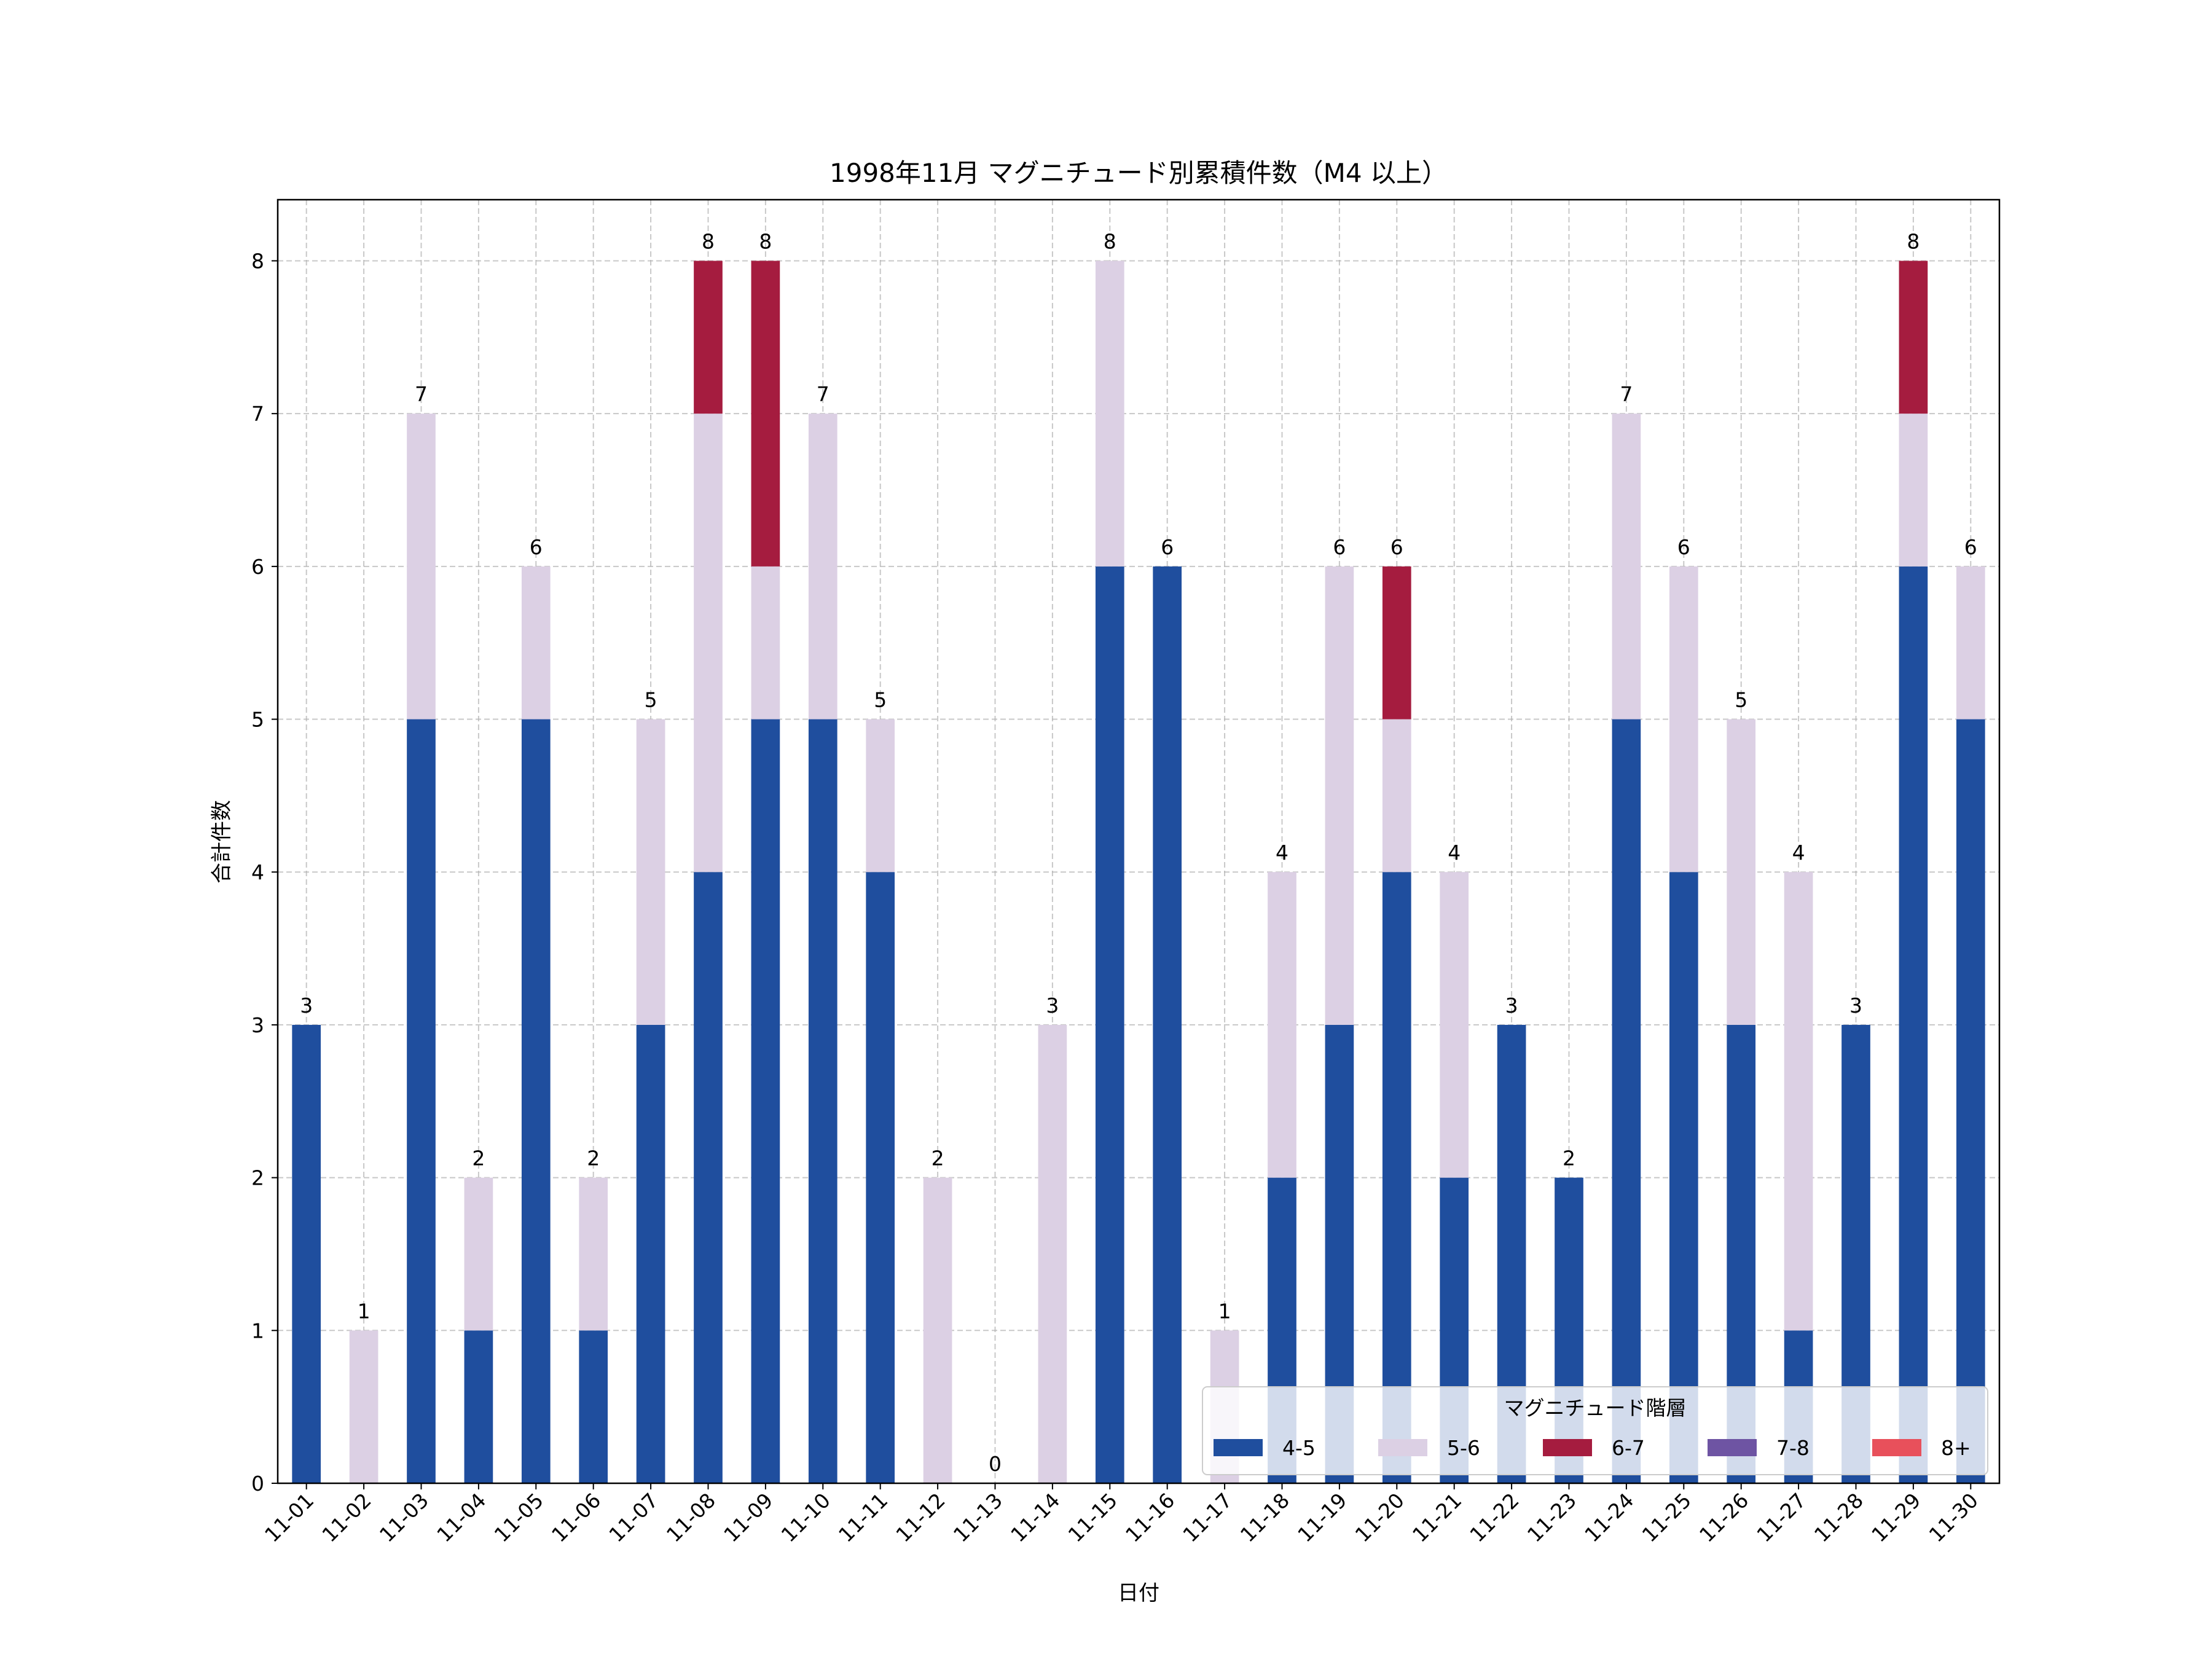 The height and width of the screenshot is (1659, 2212). I want to click on y-axis-label: 合計件数, so click(222, 842).